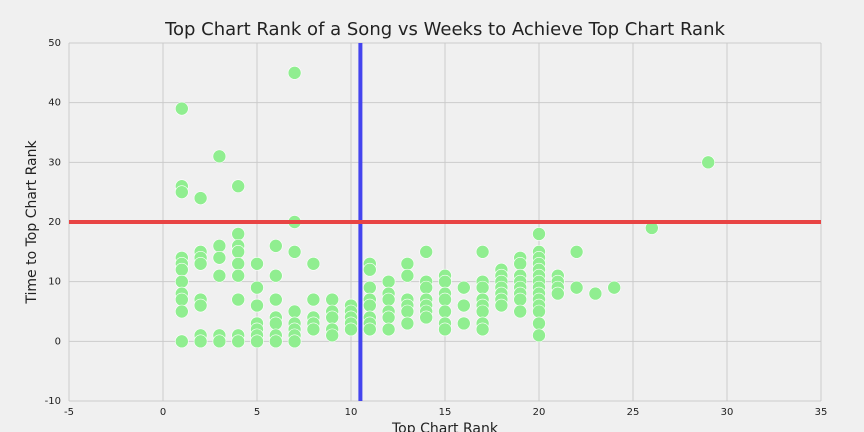  Describe the element at coordinates (54, 103) in the screenshot. I see `y-tick-label: 40` at that location.